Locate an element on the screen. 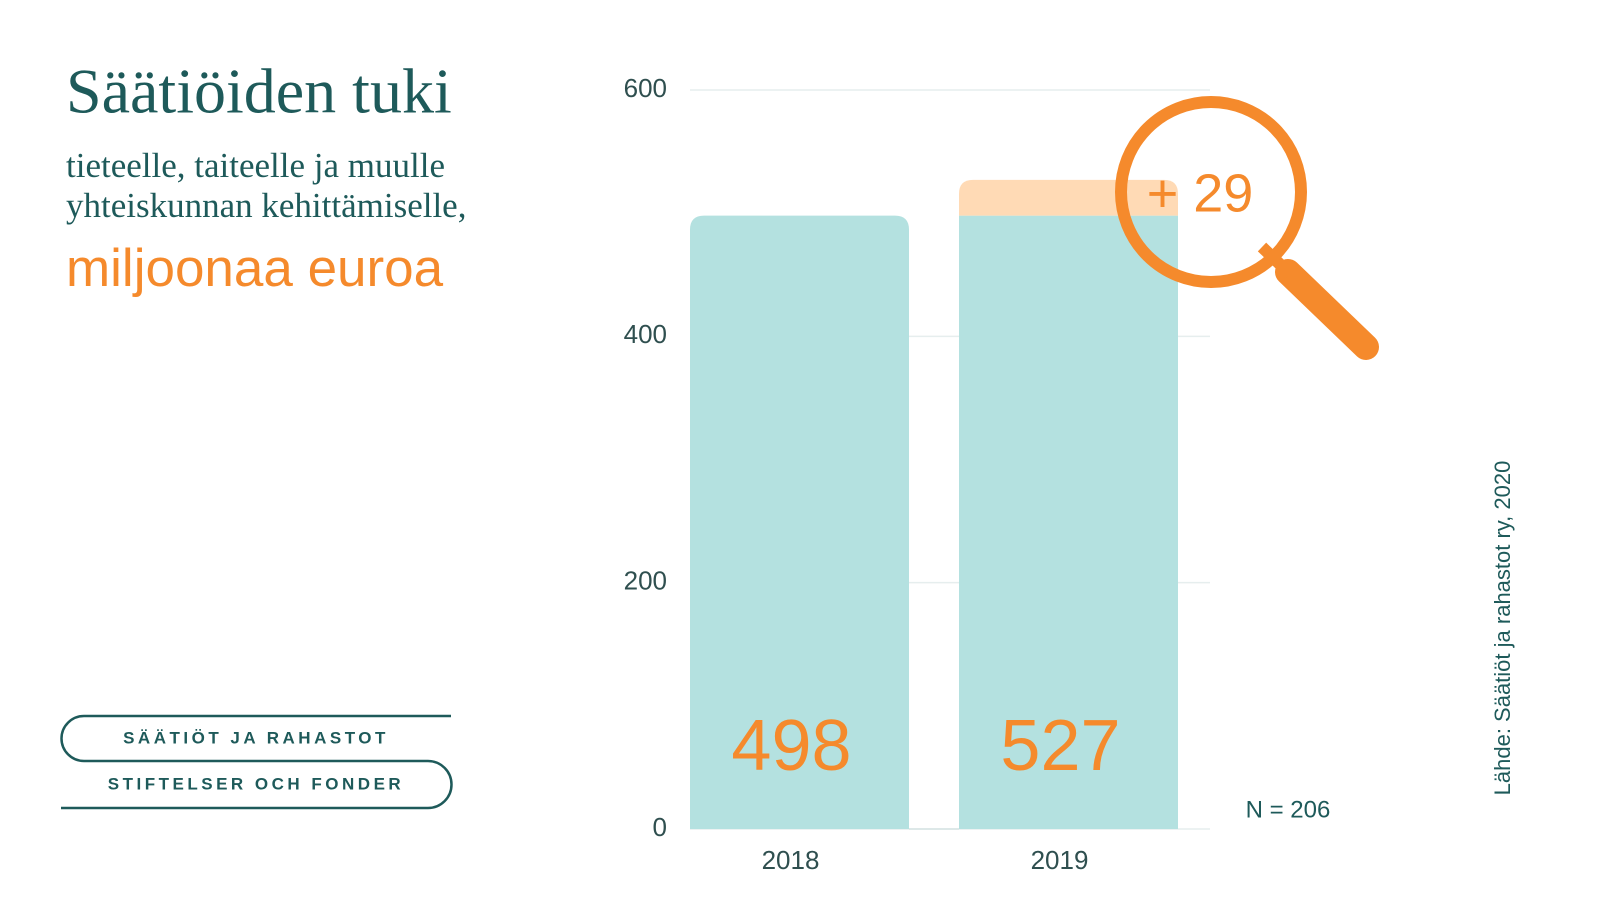  change-label: + 29 is located at coordinates (1200, 193).